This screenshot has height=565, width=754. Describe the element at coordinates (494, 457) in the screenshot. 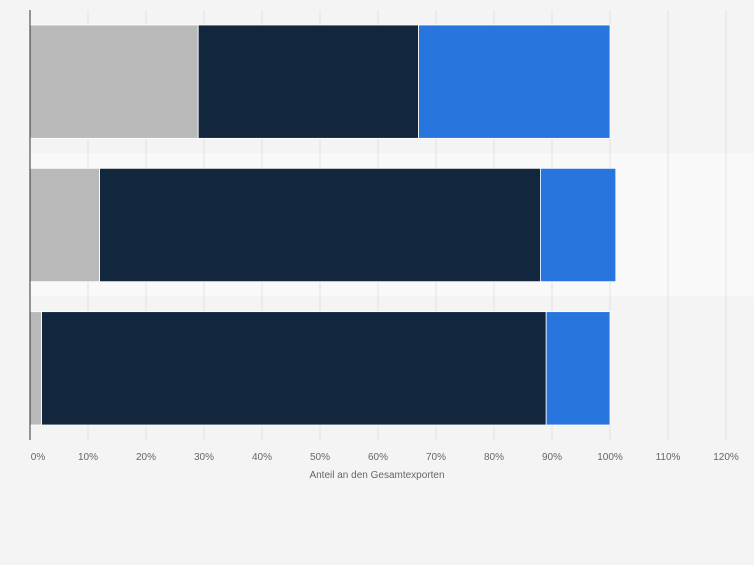

I see `x-tick-label: 80%` at that location.